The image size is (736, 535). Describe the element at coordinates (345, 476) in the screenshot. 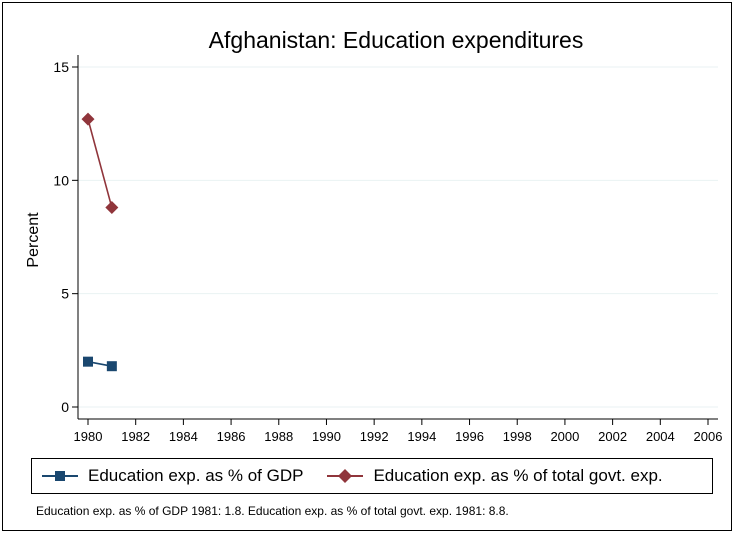

I see `legend-key-govt` at that location.